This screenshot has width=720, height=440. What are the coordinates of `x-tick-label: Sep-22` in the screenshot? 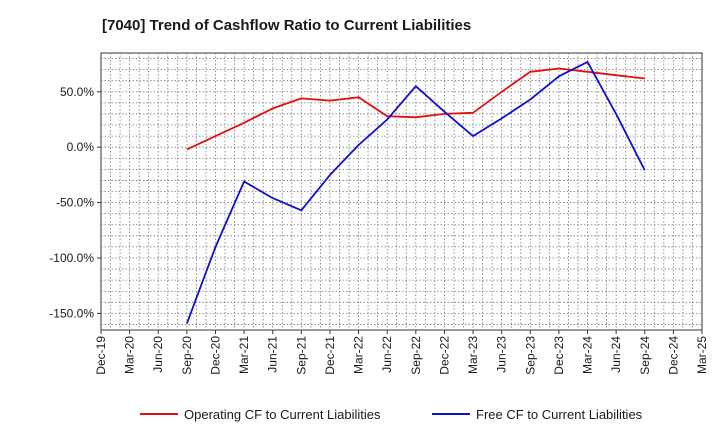 It's located at (416, 355).